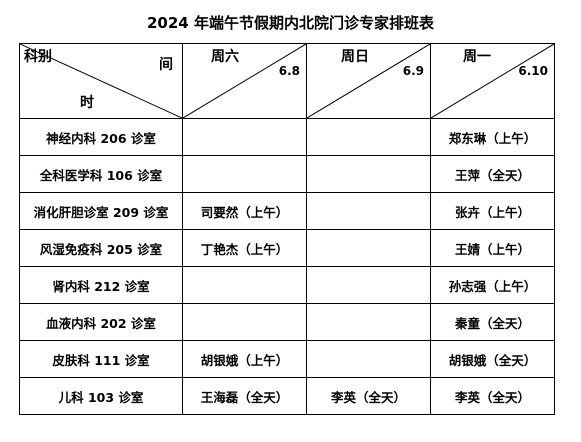 The image size is (581, 442). I want to click on table-row: 血液内科 202 诊室 秦童（全天）, so click(287, 322).